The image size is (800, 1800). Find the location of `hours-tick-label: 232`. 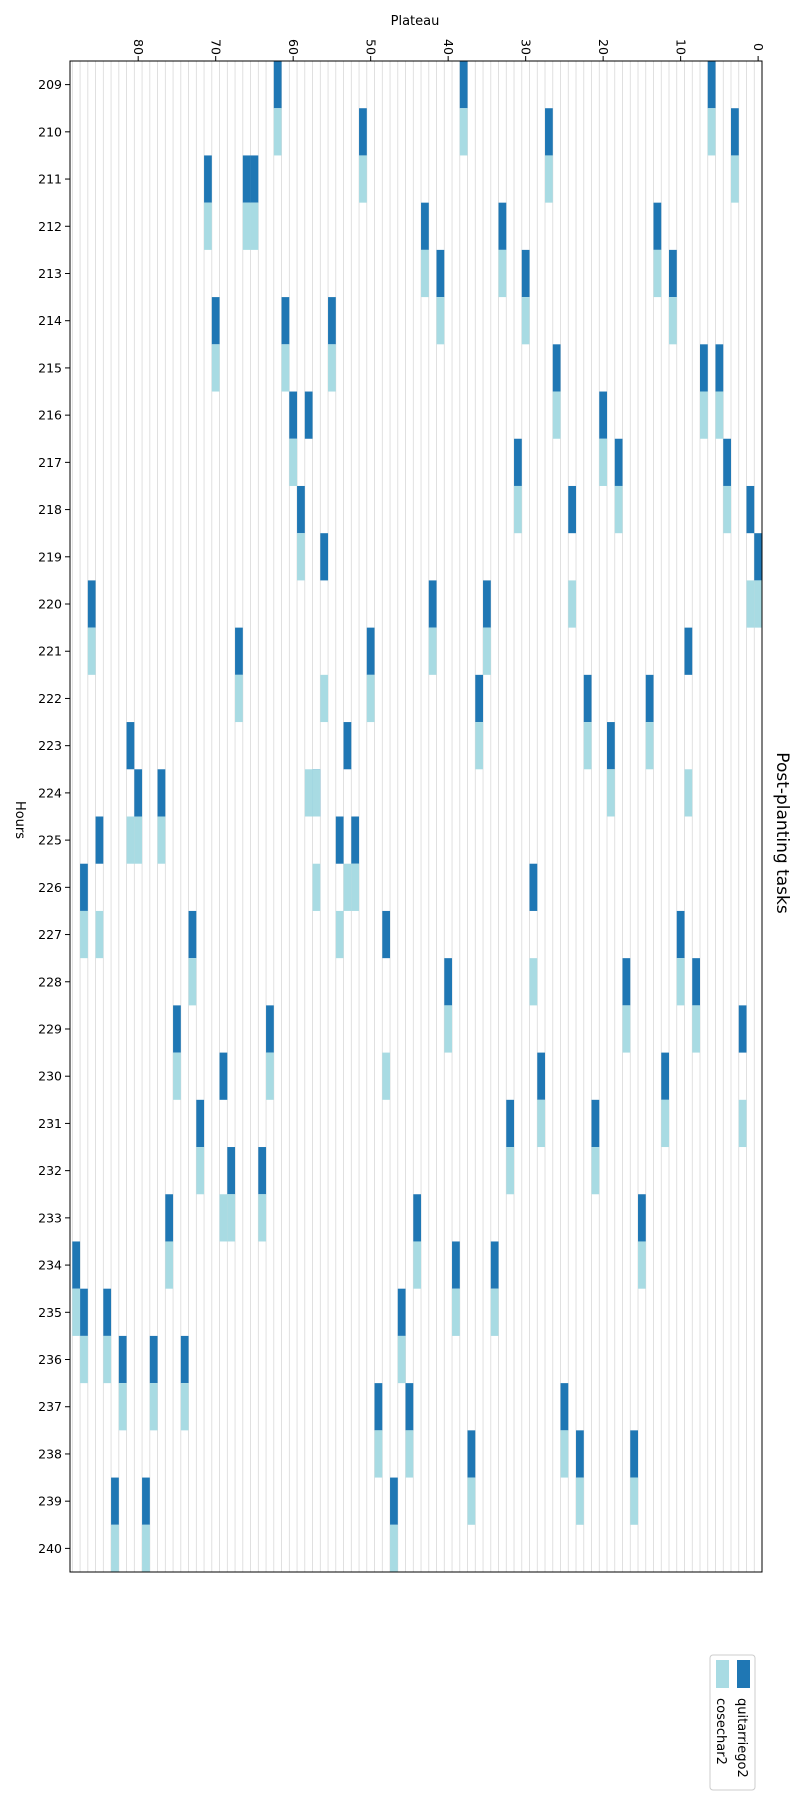

hours-tick-label: 232 is located at coordinates (50, 1170).